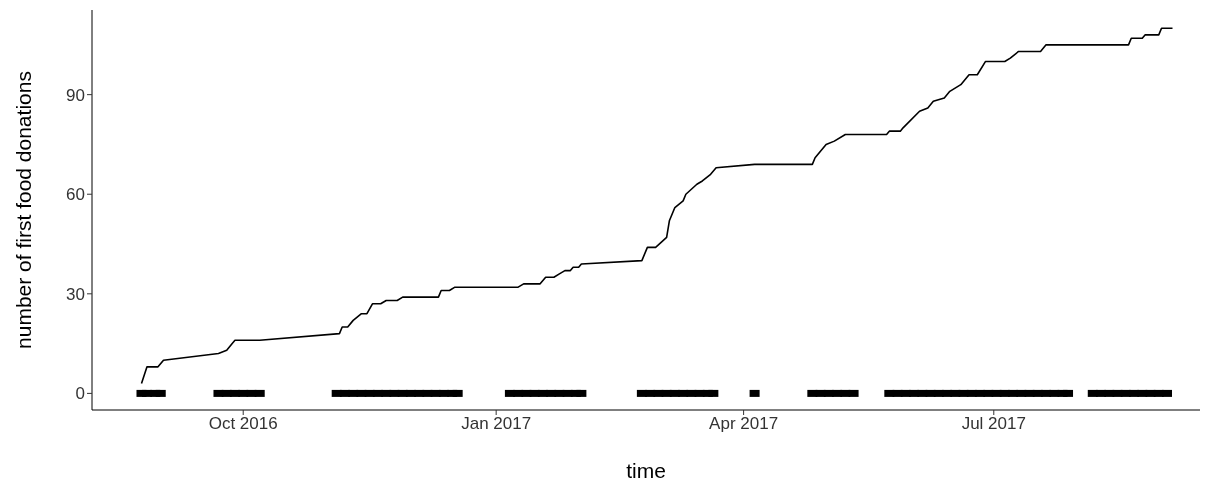  Describe the element at coordinates (75, 95) in the screenshot. I see `y-tick-label: 90` at that location.